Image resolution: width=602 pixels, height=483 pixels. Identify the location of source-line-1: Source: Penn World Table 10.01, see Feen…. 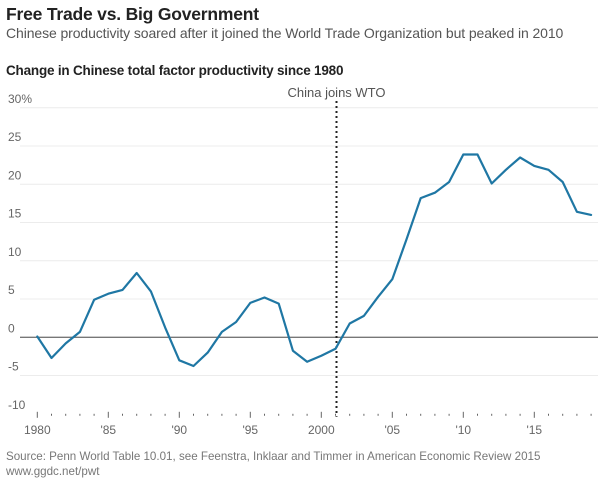
(273, 456).